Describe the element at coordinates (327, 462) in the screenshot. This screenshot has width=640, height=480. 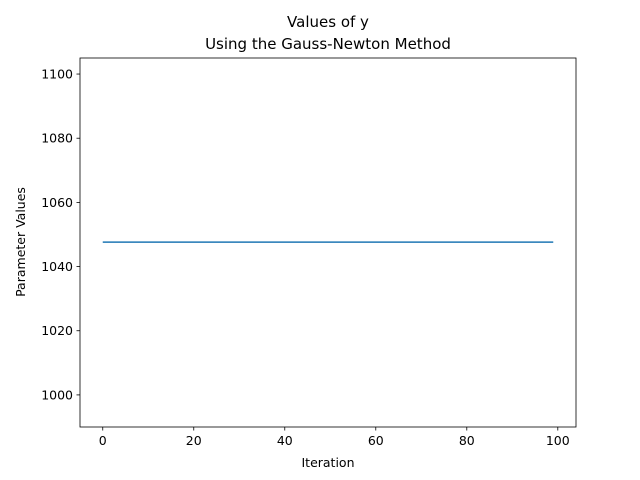
I see `x-axis-label: Iteration` at that location.